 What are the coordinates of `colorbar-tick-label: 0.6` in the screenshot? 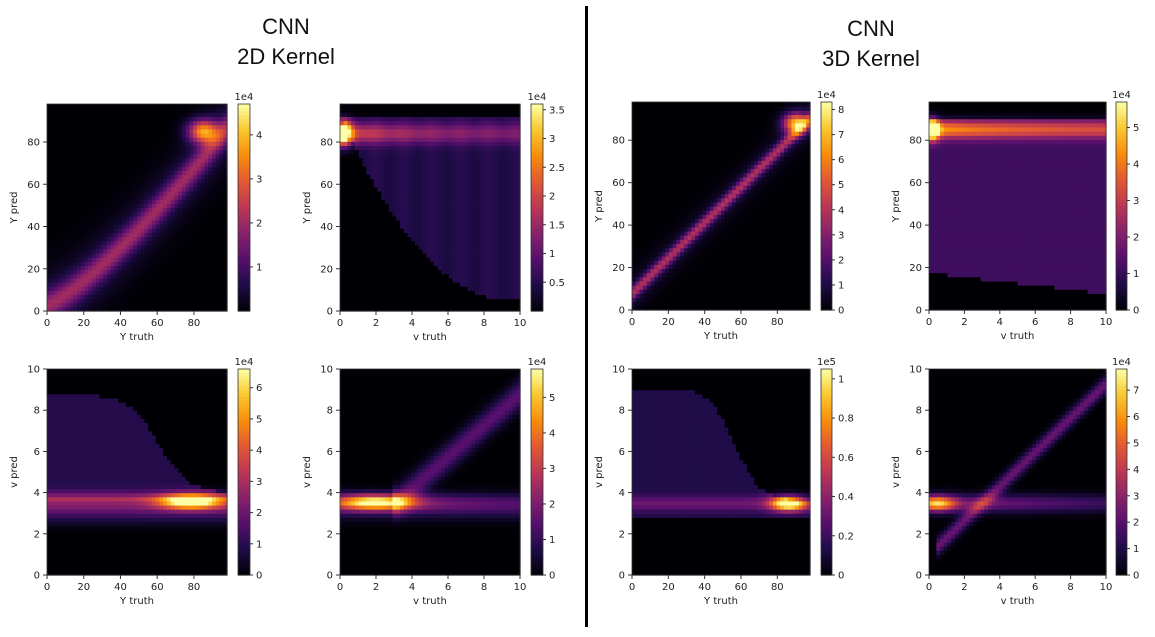 It's located at (846, 458).